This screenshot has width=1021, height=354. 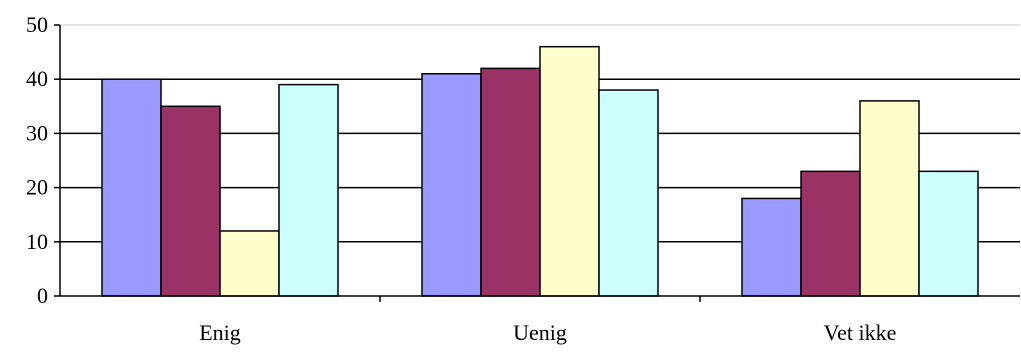 What do you see at coordinates (37, 241) in the screenshot?
I see `y-tick-label: 10` at bounding box center [37, 241].